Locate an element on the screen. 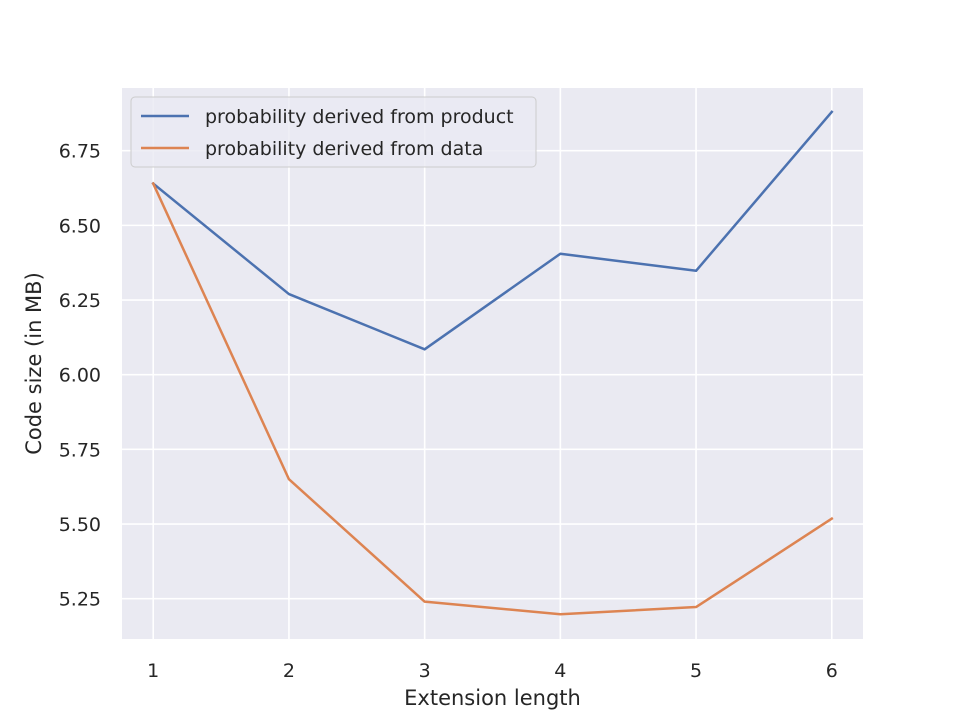 Image resolution: width=960 pixels, height=720 pixels. y-tick-label: 5.25 is located at coordinates (80, 600).